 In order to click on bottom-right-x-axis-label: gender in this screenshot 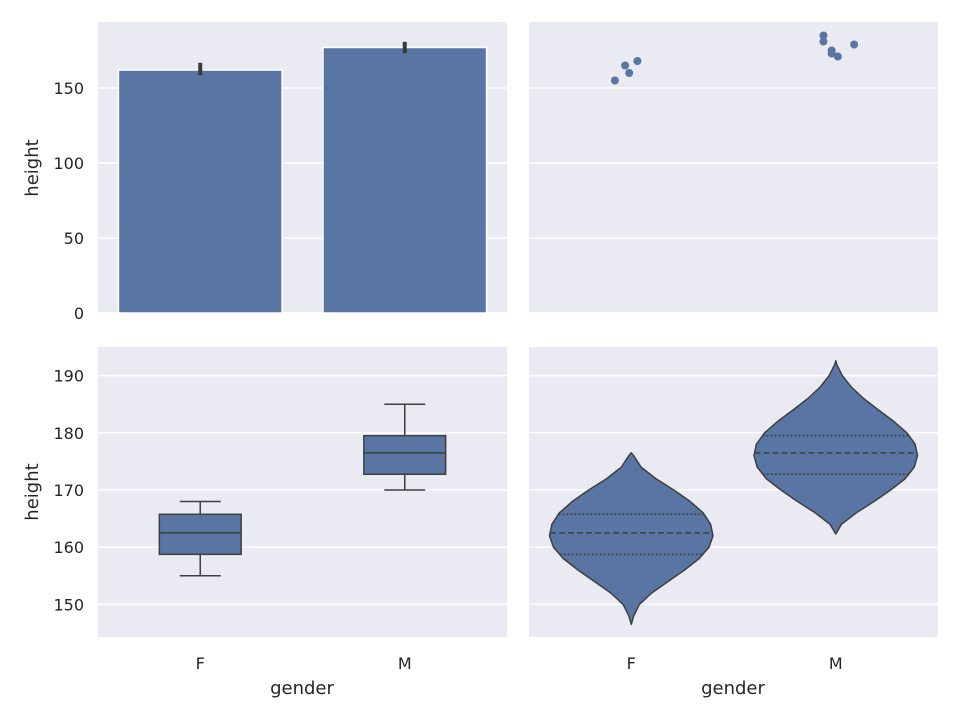, I will do `click(733, 688)`.